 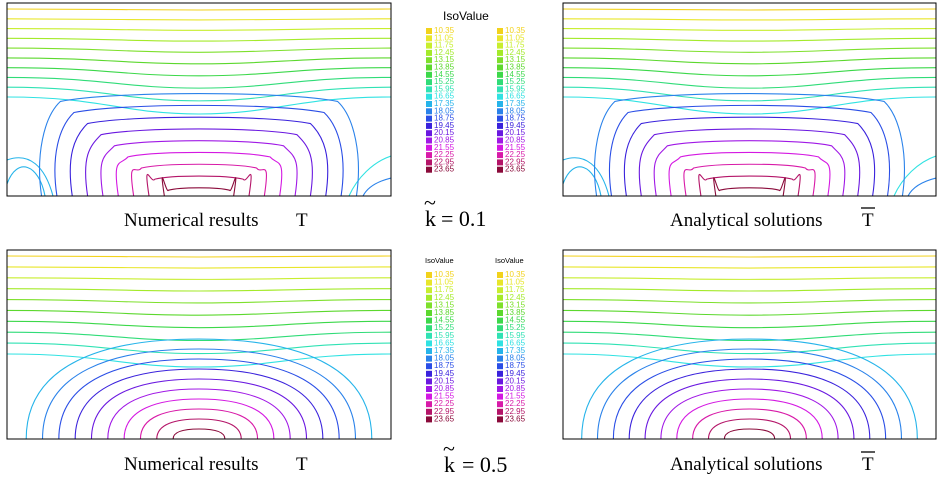 What do you see at coordinates (746, 464) in the screenshot?
I see `row2-right-caption: Analytical solutions` at bounding box center [746, 464].